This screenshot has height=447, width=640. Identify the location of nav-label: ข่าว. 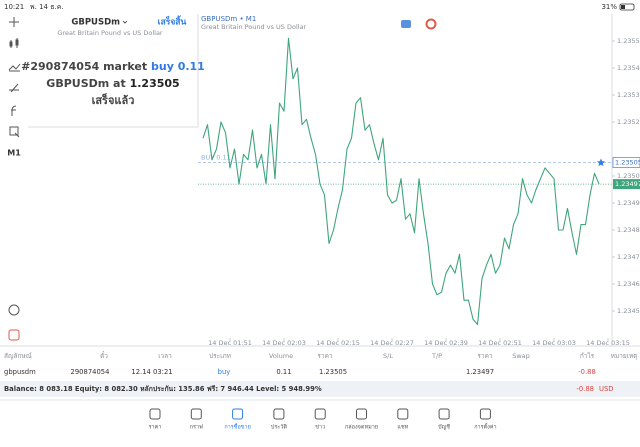
(320, 428).